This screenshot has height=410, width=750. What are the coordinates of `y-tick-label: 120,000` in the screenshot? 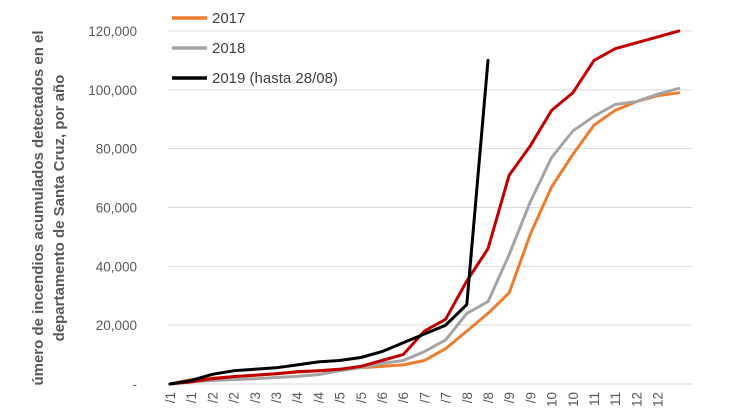 It's located at (112, 31).